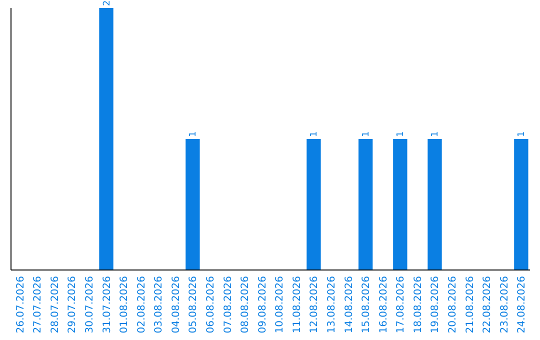 The image size is (540, 340). I want to click on x-tick-label: 10.08.2026, so click(280, 305).